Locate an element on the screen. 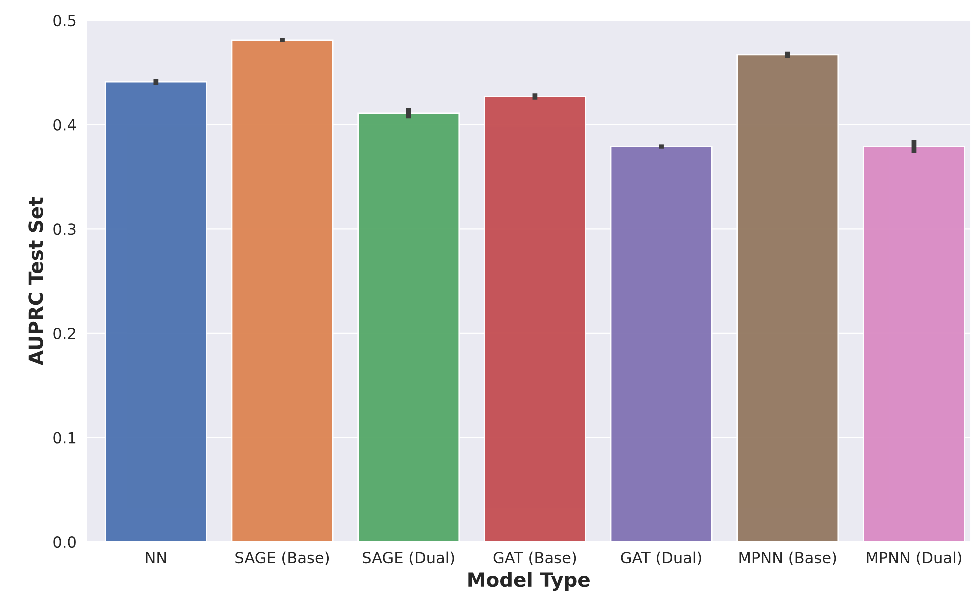  x-tick-label: GAT (Base) is located at coordinates (535, 559).